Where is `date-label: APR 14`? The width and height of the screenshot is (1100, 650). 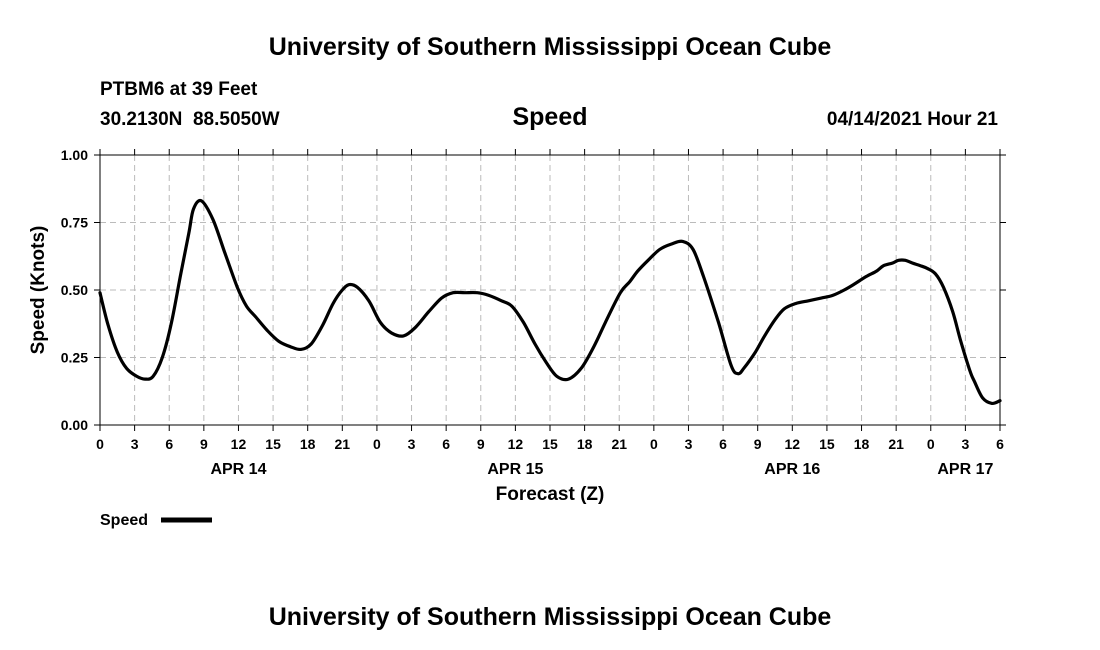 date-label: APR 14 is located at coordinates (238, 469).